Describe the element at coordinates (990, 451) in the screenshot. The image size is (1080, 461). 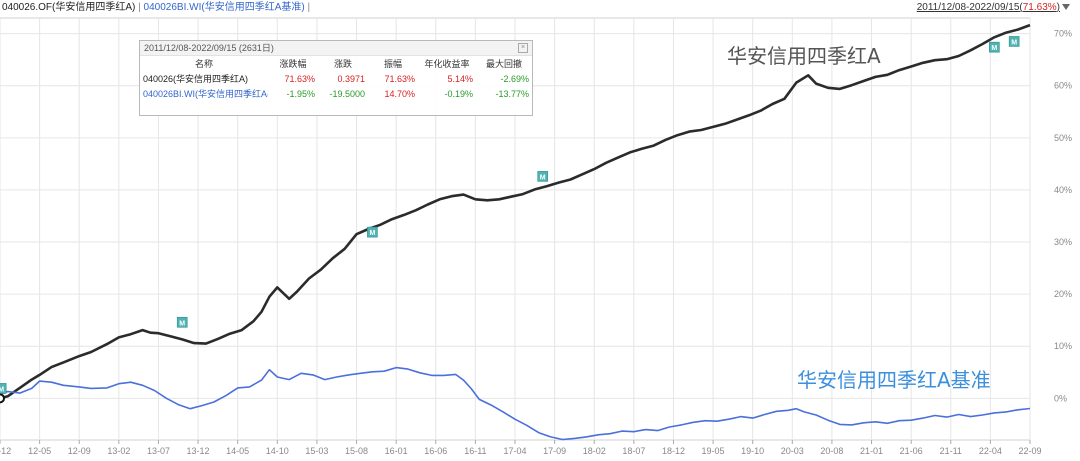
I see `x-tick-label: 22-04` at that location.